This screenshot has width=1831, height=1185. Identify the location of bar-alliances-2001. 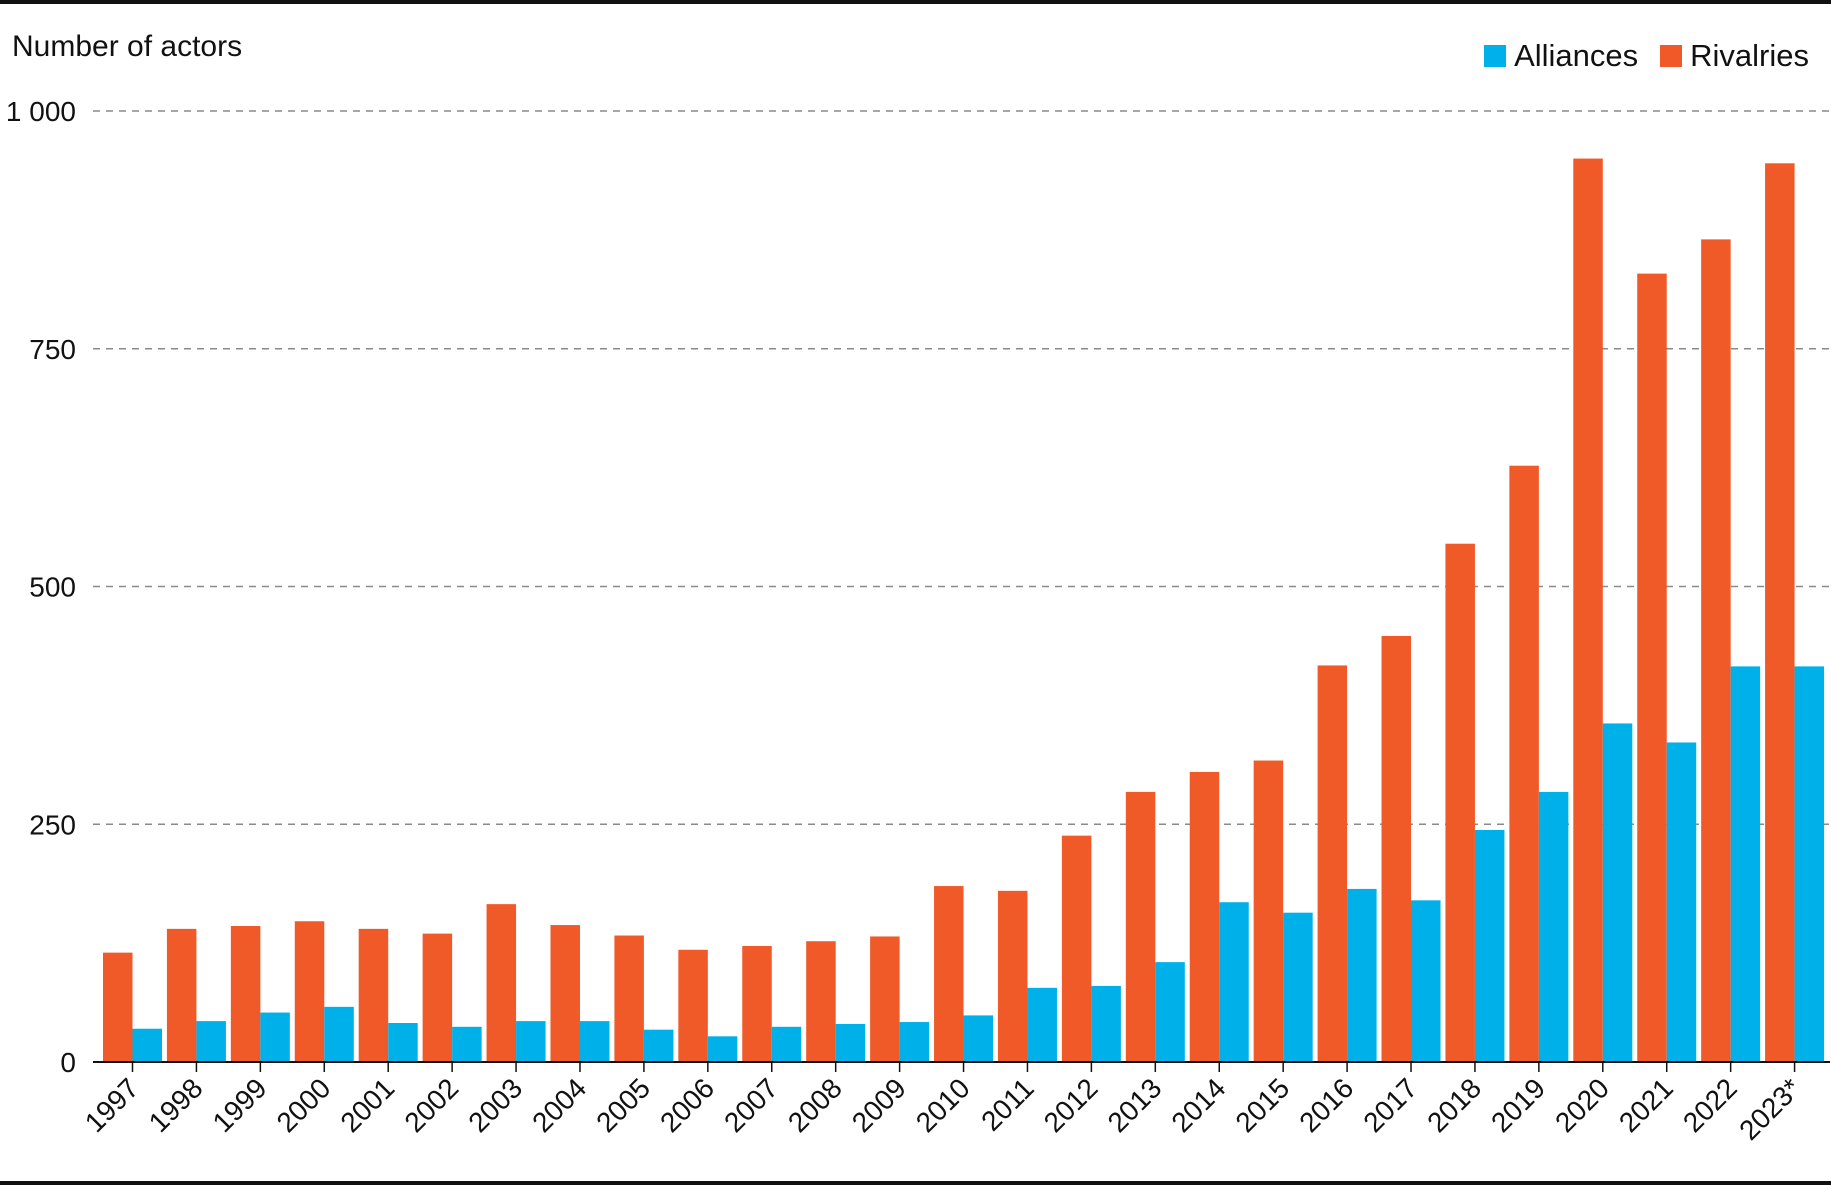
(403, 1042).